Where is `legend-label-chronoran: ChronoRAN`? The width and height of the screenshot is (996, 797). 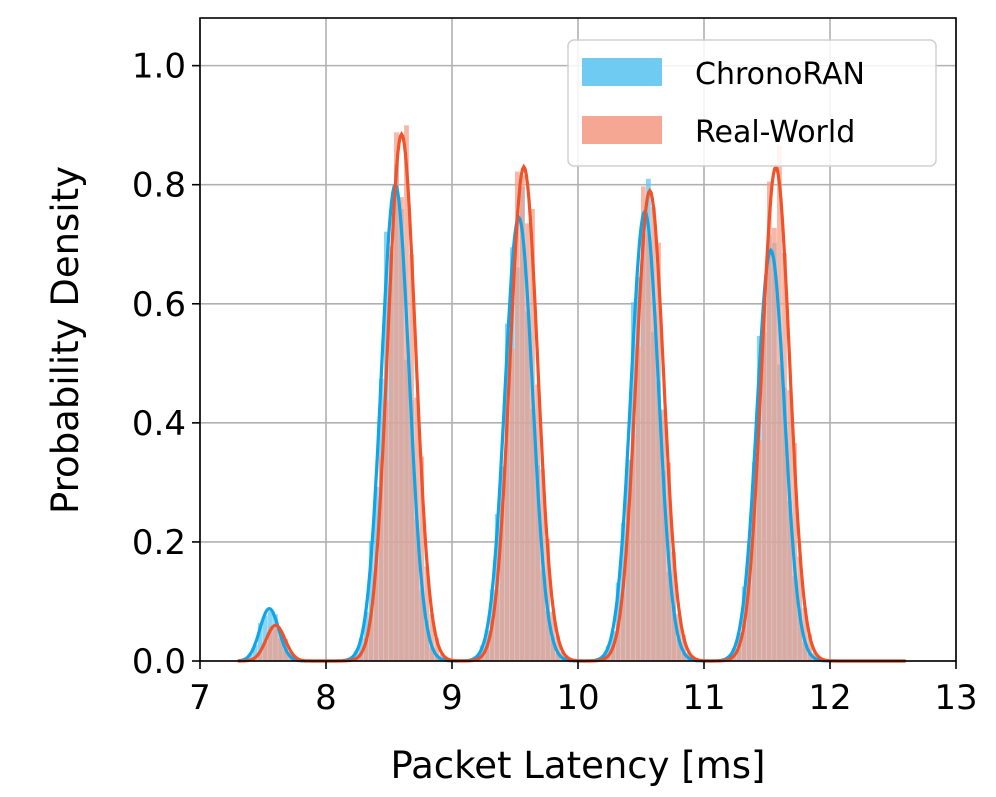 legend-label-chronoran: ChronoRAN is located at coordinates (780, 74).